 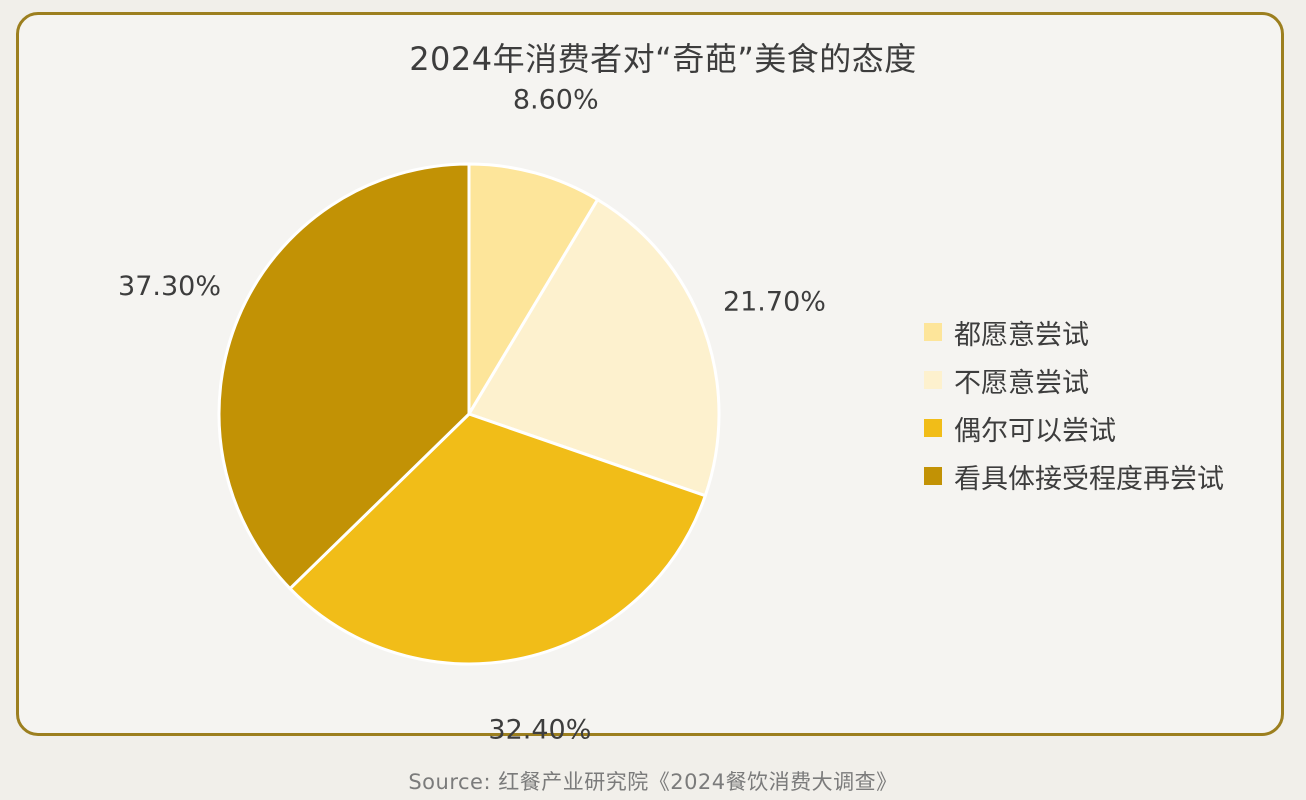 What do you see at coordinates (1089, 479) in the screenshot?
I see `legend-label: 看具体接受程度再尝试` at bounding box center [1089, 479].